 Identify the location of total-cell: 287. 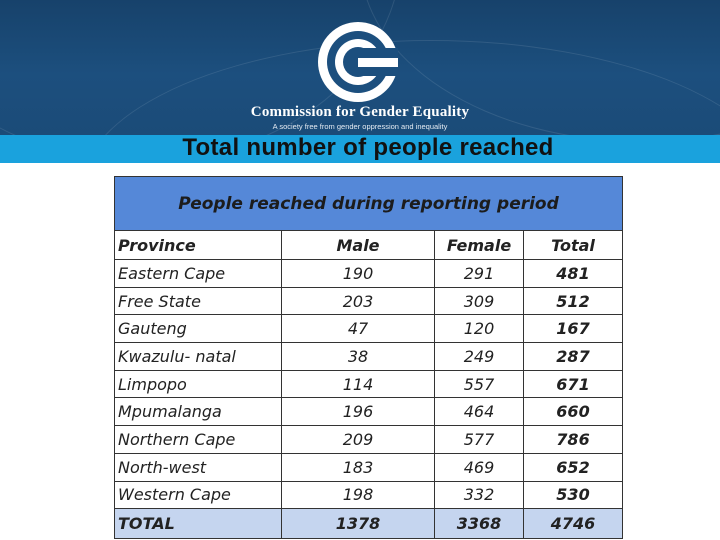
(573, 356).